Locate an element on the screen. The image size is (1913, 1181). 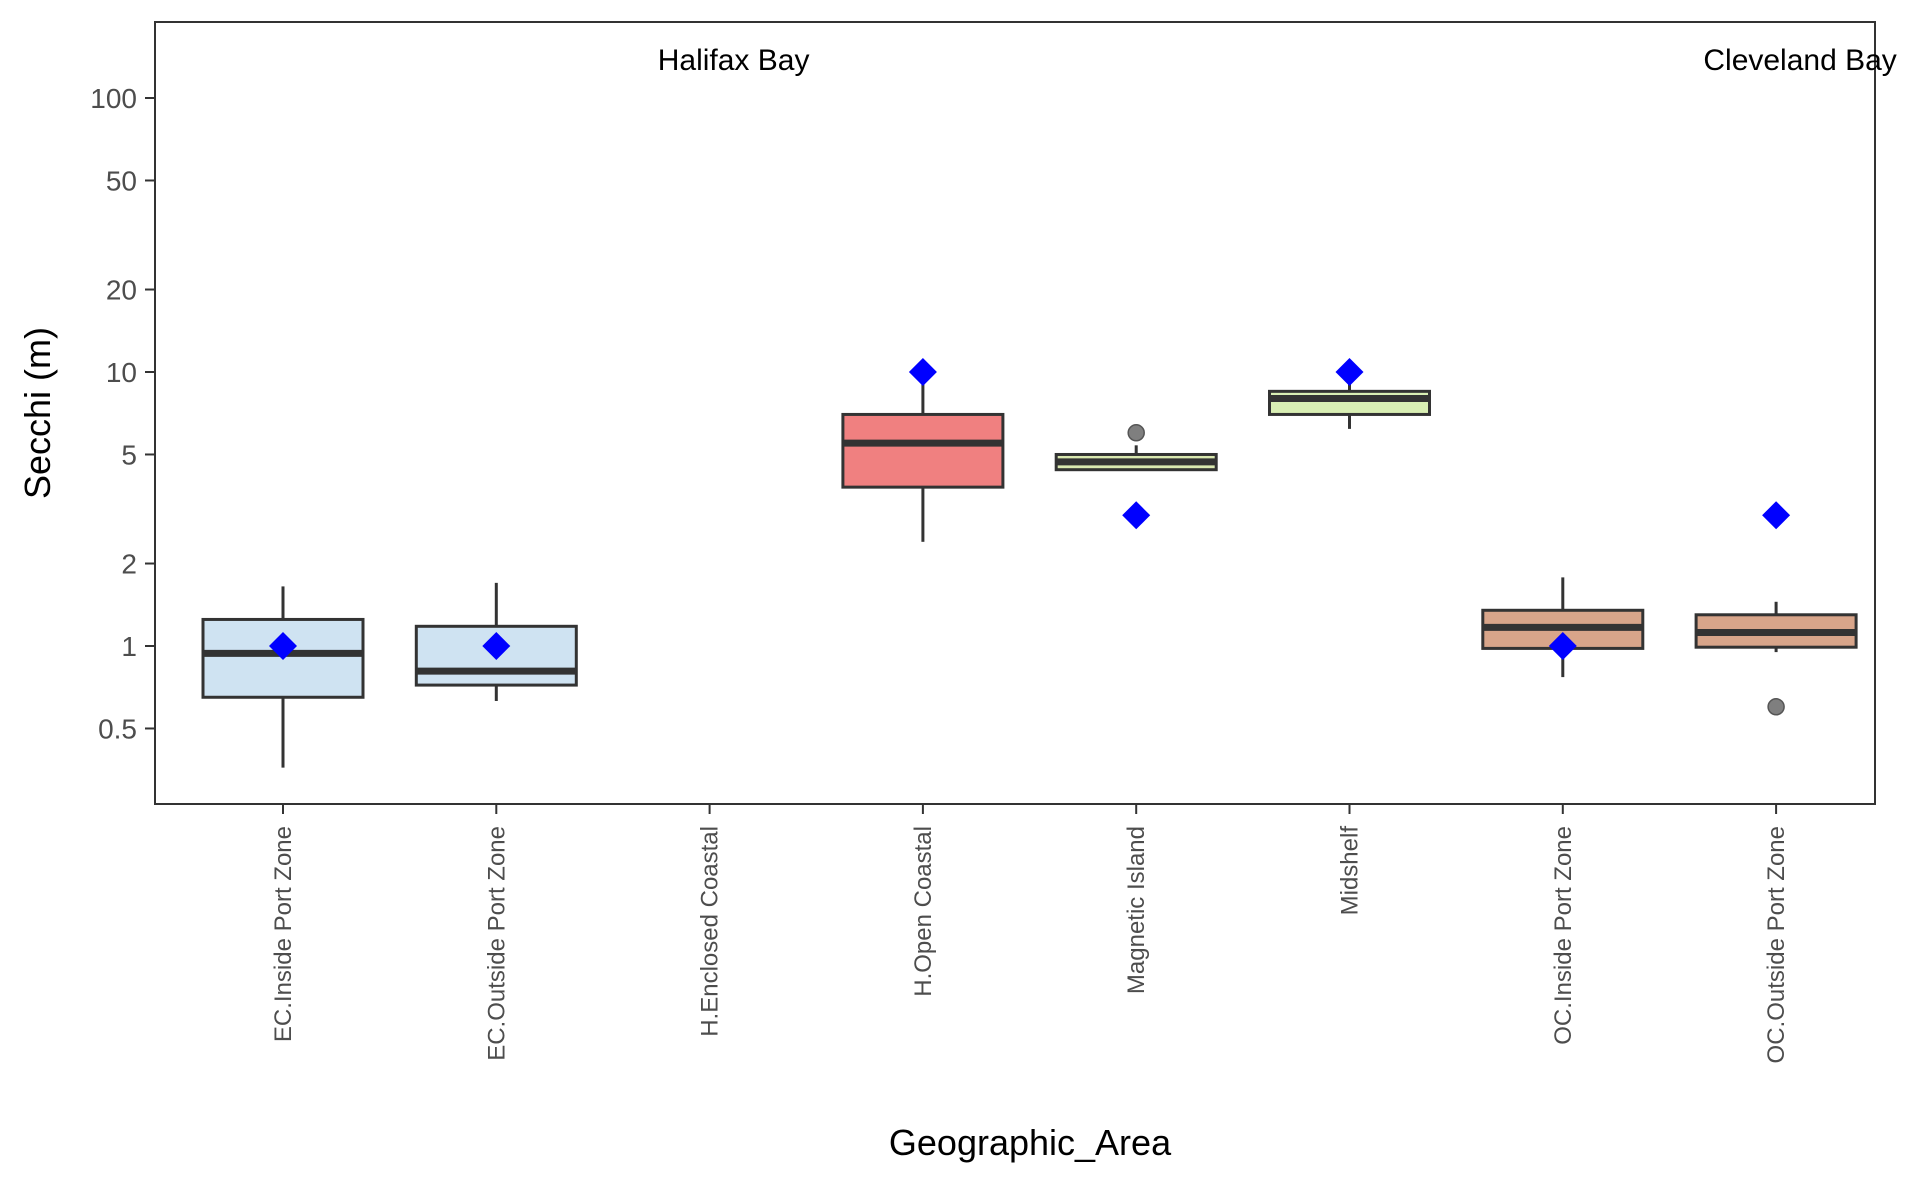
y-tick-label: 10 is located at coordinates (121, 372).